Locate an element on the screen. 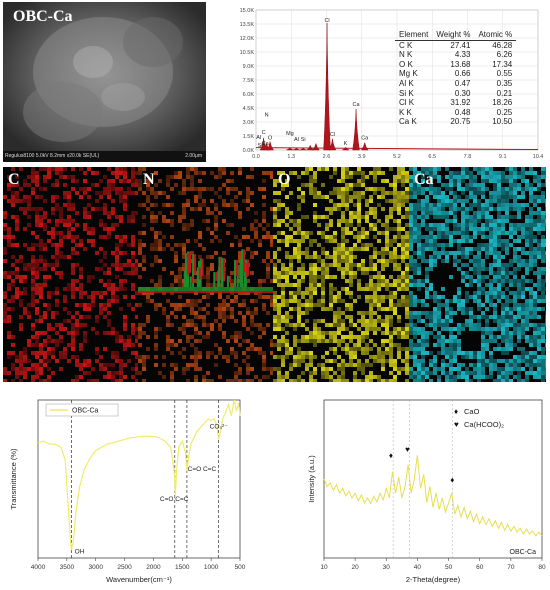  spectrum-peak is located at coordinates (327, 87).